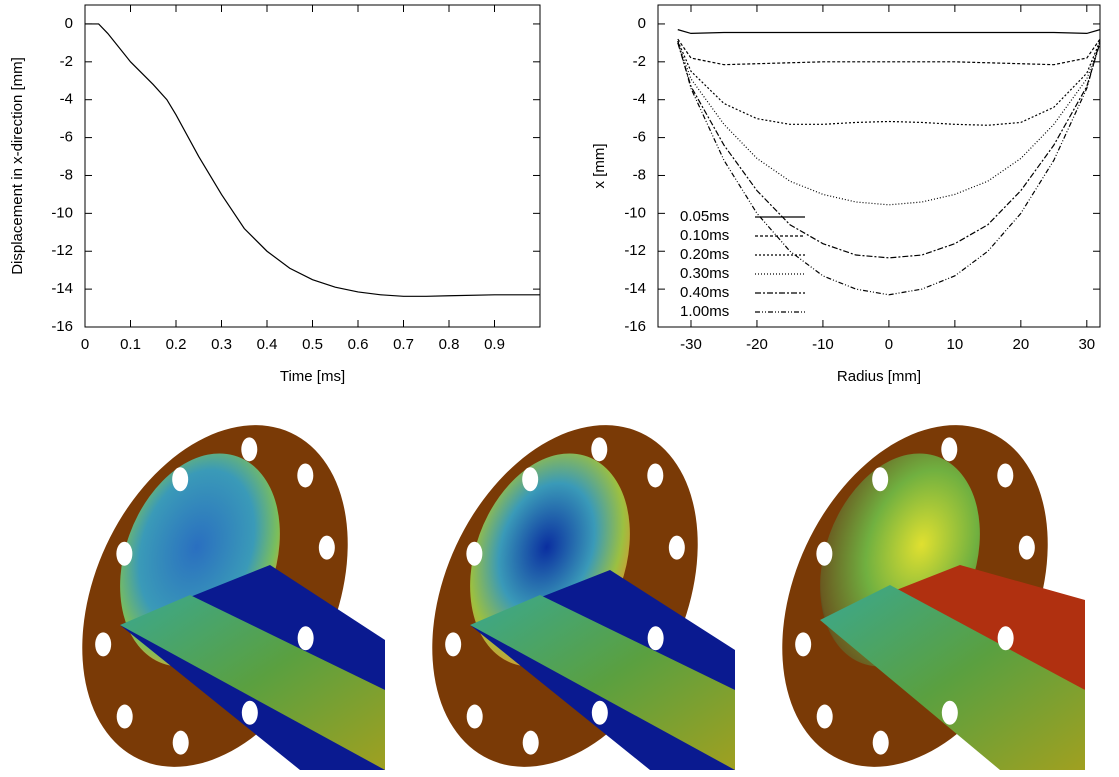 The image size is (1119, 777). I want to click on legend-label: 1.00ms, so click(704, 311).